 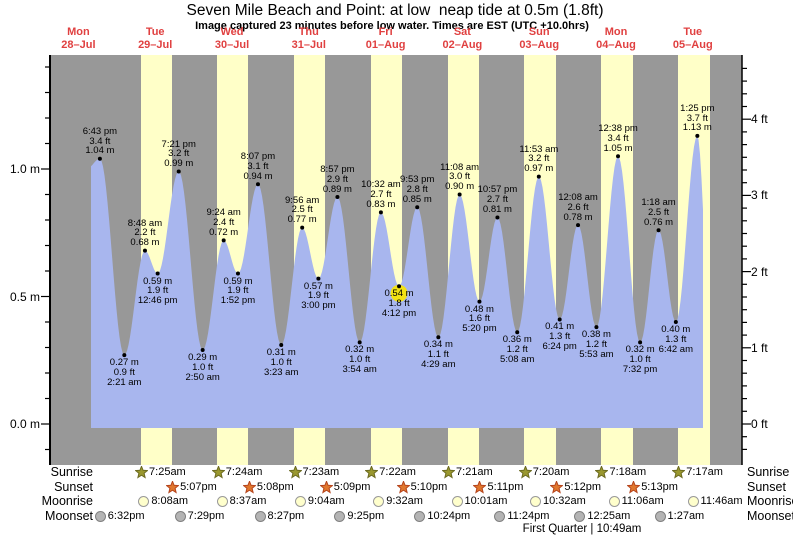 I want to click on high-tide-label: 6:43 pm 3.4 ft 1.04 m, so click(x=100, y=141).